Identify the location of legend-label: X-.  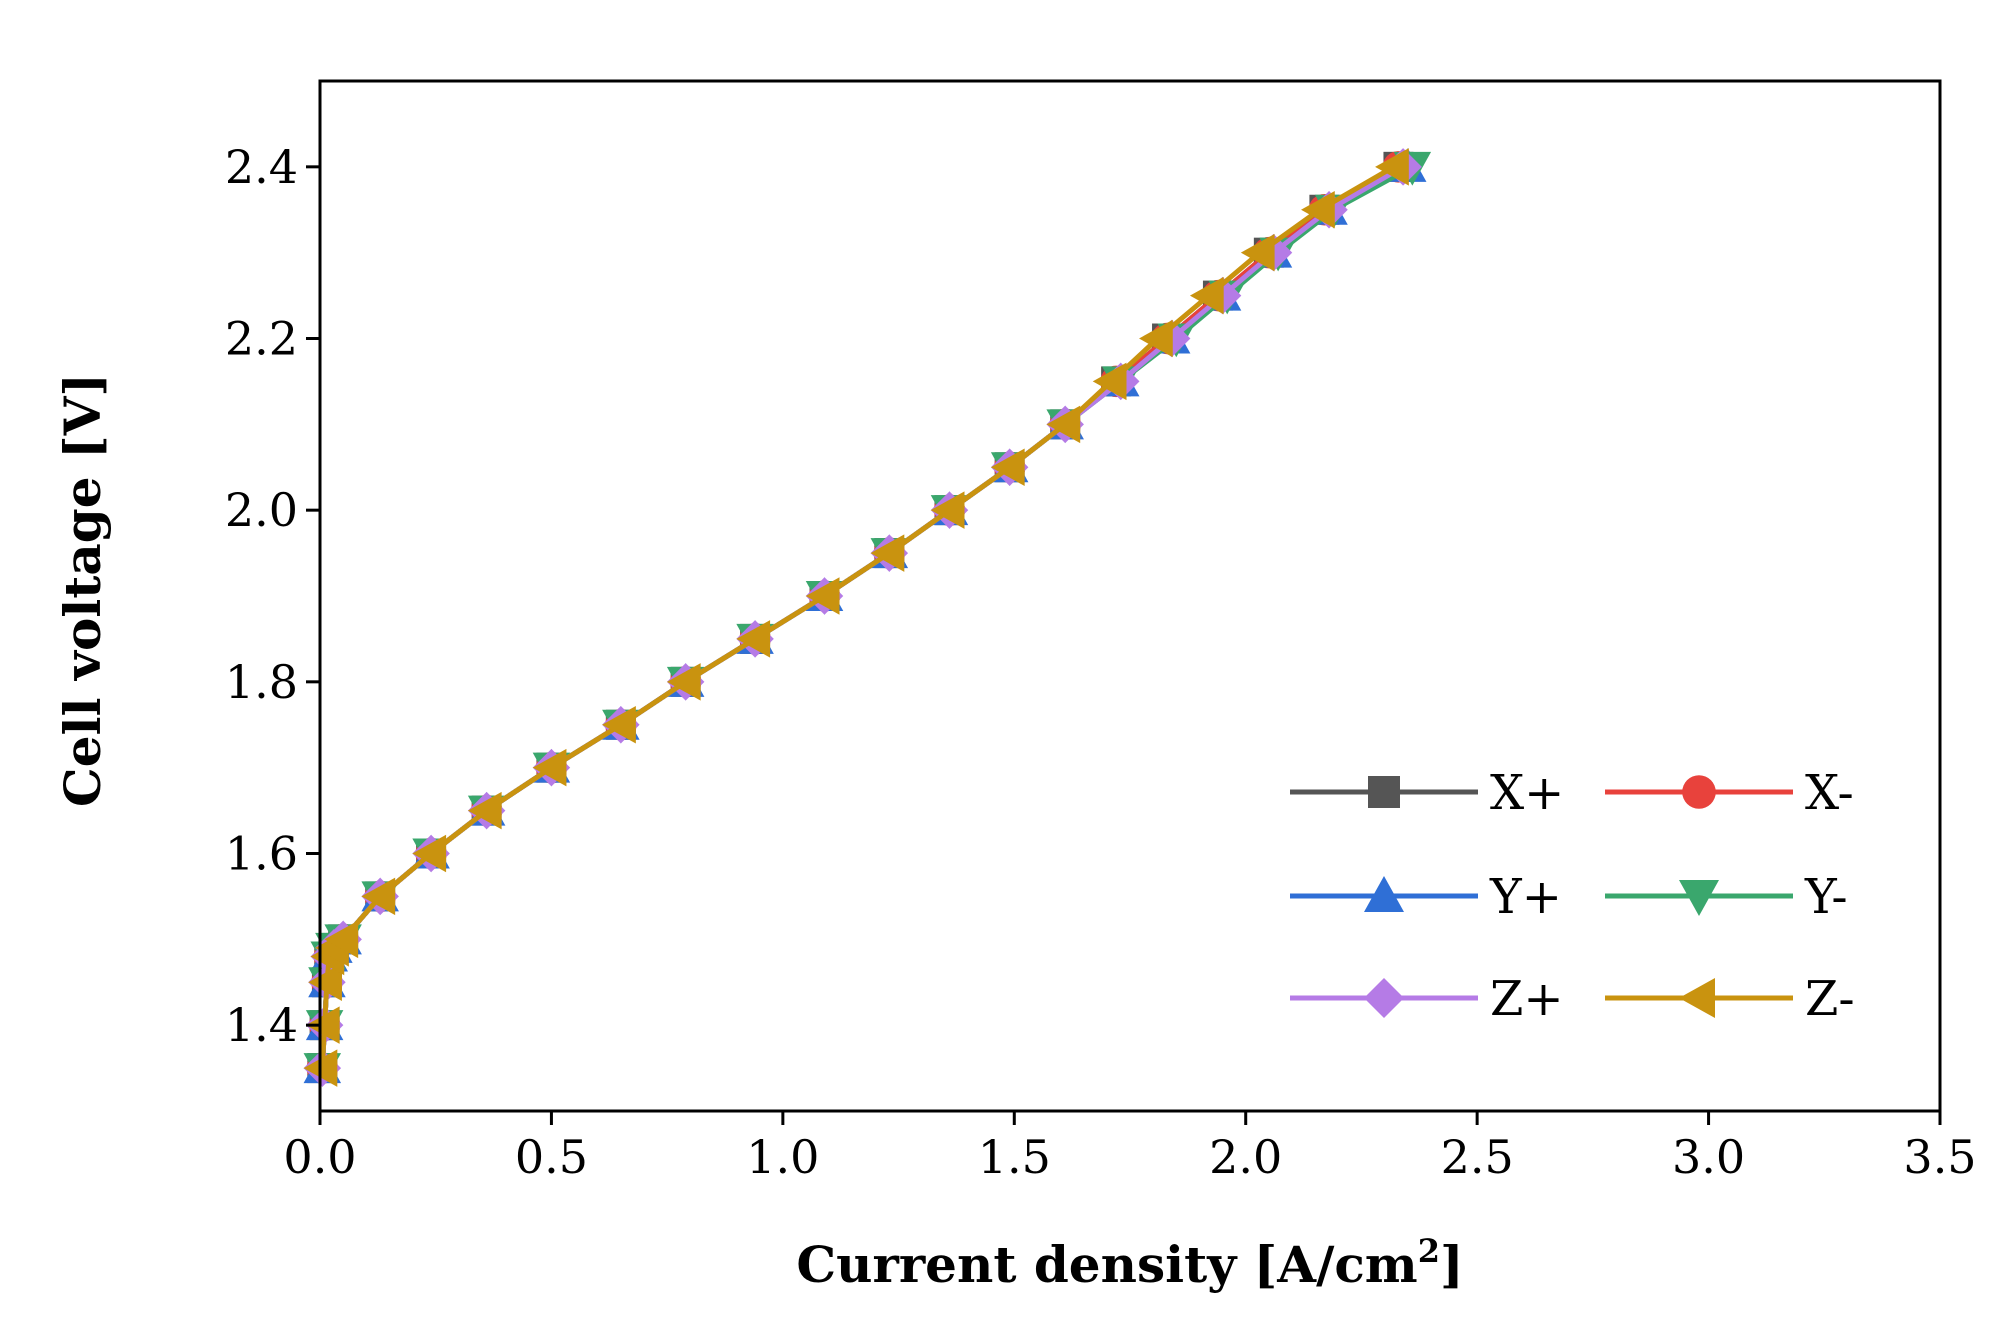
(1829, 793).